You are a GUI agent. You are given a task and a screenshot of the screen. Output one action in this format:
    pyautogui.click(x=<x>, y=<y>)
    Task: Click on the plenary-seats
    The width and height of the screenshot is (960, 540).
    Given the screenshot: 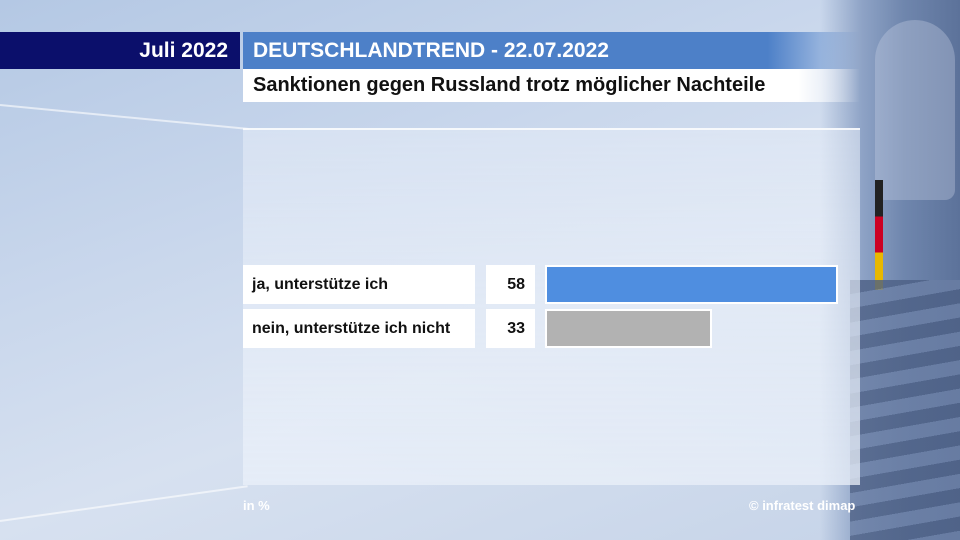 What is the action you would take?
    pyautogui.click(x=905, y=410)
    